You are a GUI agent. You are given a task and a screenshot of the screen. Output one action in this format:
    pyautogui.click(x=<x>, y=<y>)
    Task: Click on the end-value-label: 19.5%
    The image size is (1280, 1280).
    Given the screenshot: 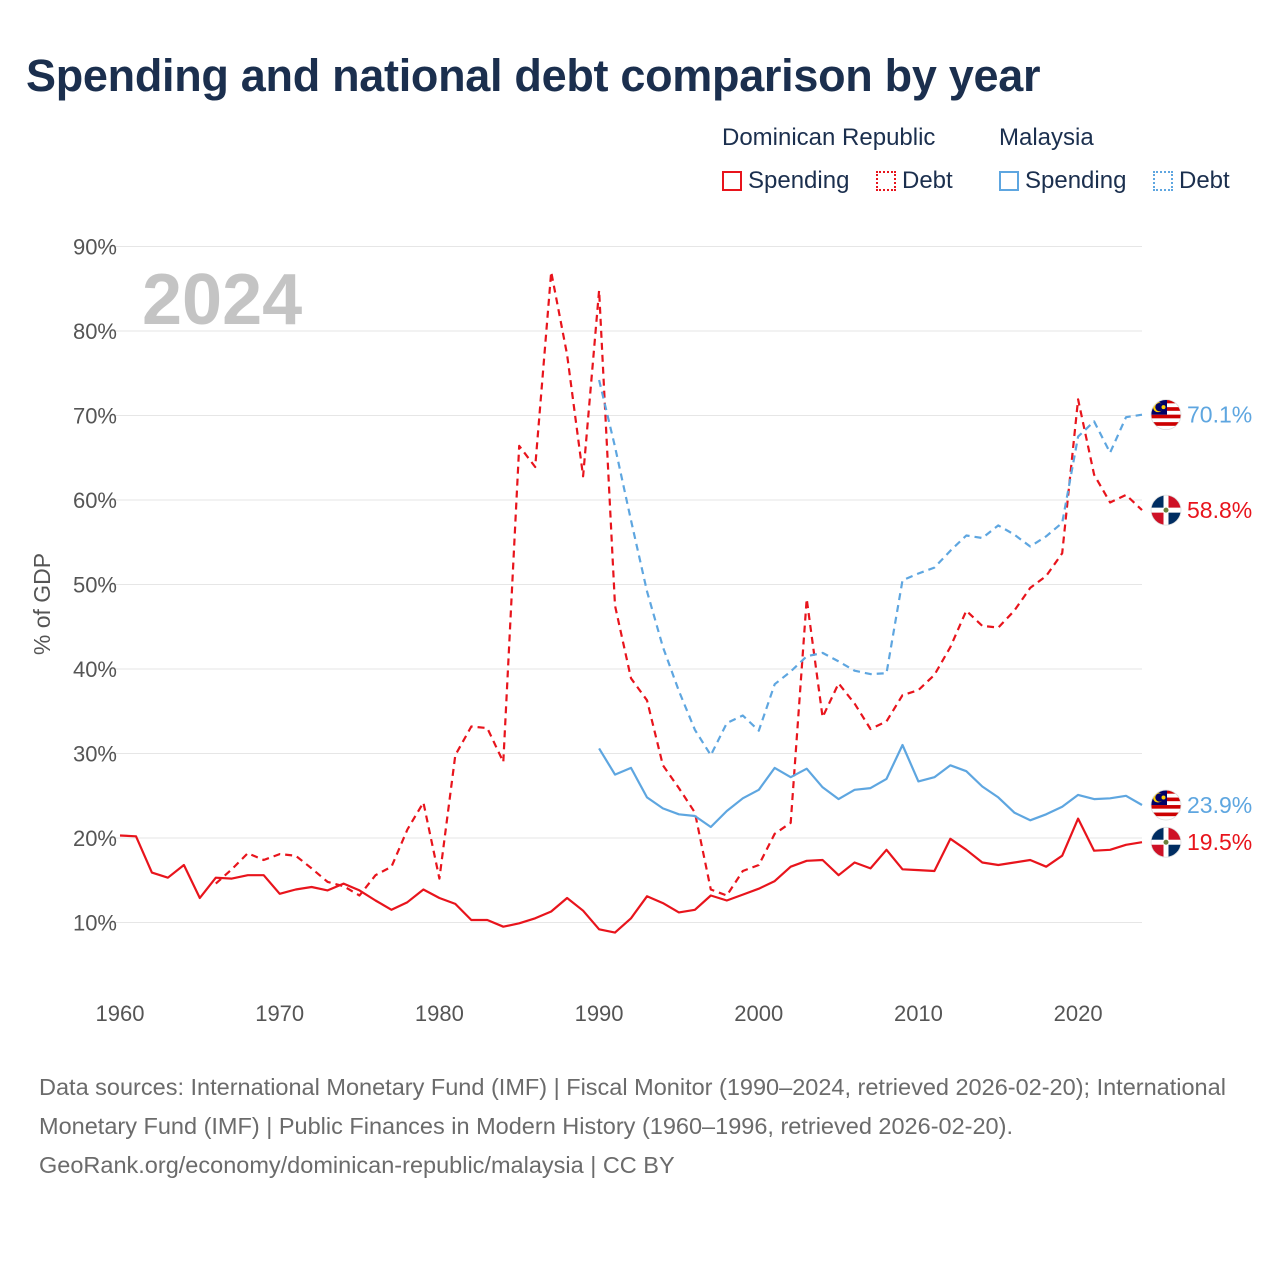 What is the action you would take?
    pyautogui.click(x=1219, y=842)
    